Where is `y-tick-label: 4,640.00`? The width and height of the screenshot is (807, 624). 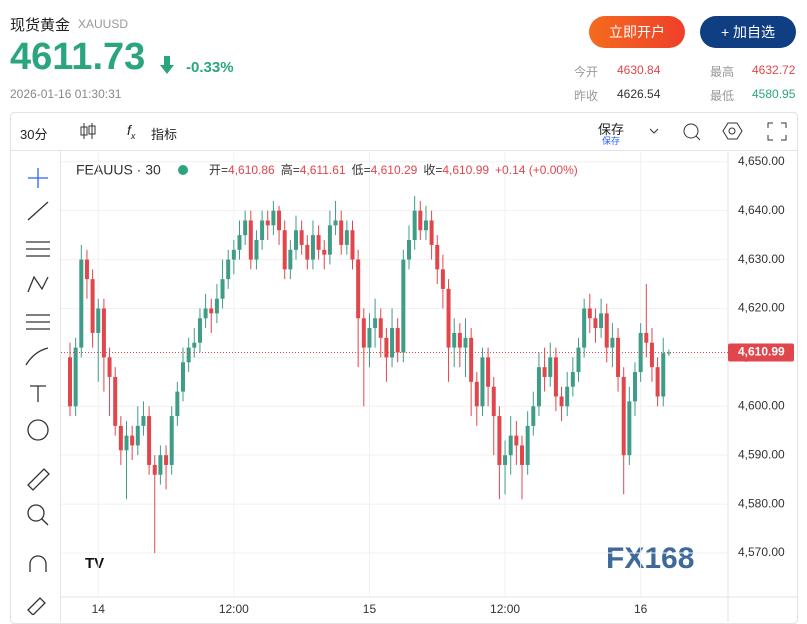
y-tick-label: 4,640.00 is located at coordinates (761, 210).